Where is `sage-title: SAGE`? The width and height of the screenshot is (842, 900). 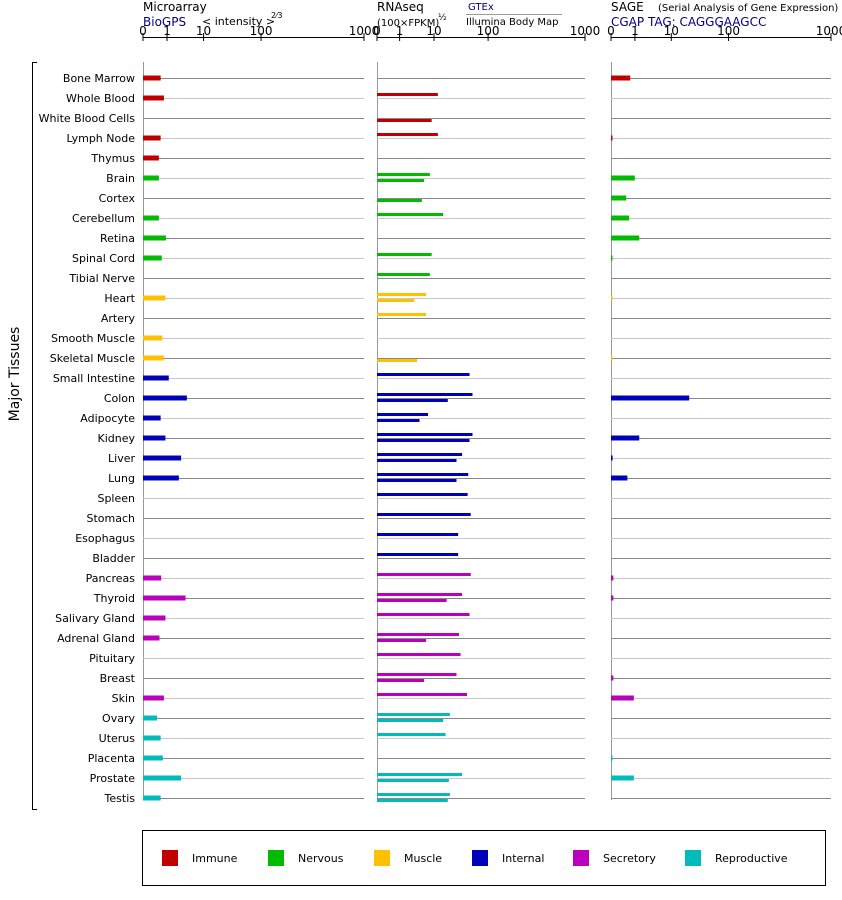 sage-title: SAGE is located at coordinates (627, 7).